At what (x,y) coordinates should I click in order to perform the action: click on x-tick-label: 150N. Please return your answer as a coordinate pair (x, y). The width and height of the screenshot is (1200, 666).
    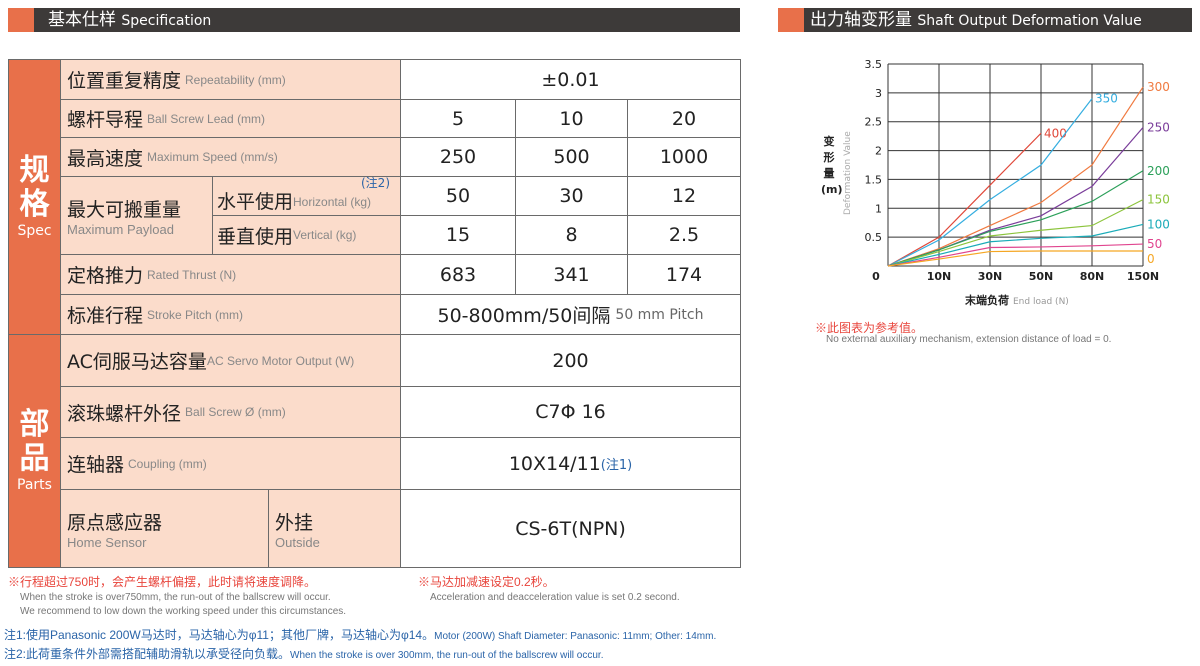
    Looking at the image, I should click on (1143, 276).